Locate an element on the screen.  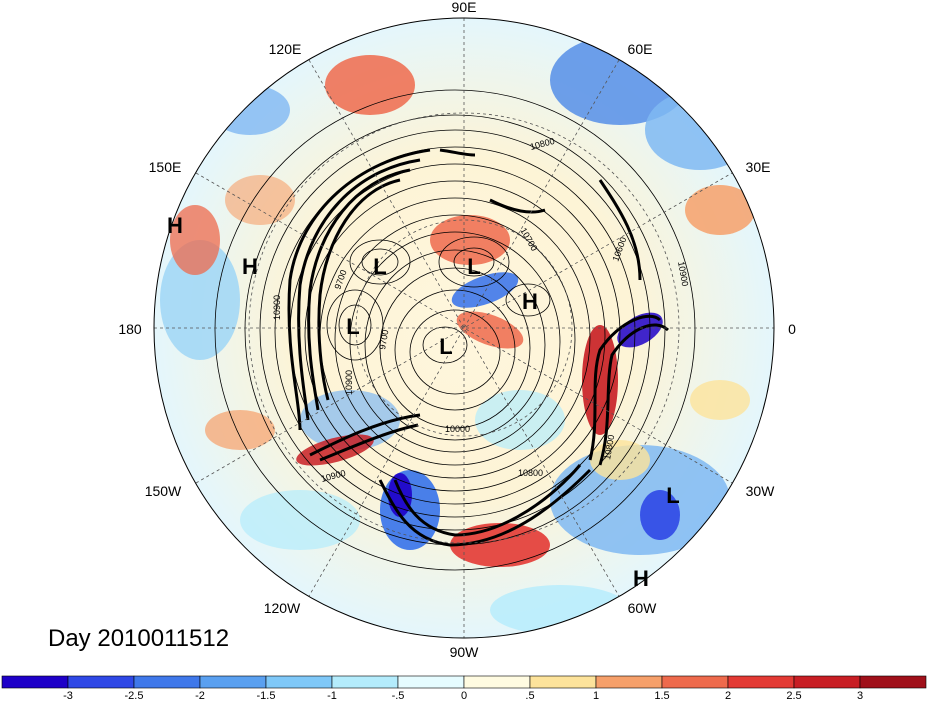
lon-label-30w: 30W is located at coordinates (761, 491).